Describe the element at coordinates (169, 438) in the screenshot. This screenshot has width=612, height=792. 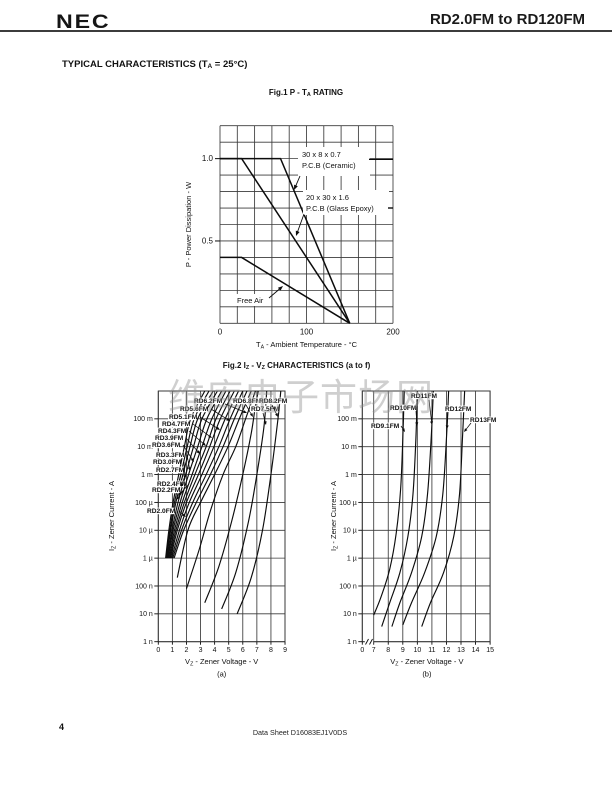
I see `svg-text: RD3.9FM` at that location.